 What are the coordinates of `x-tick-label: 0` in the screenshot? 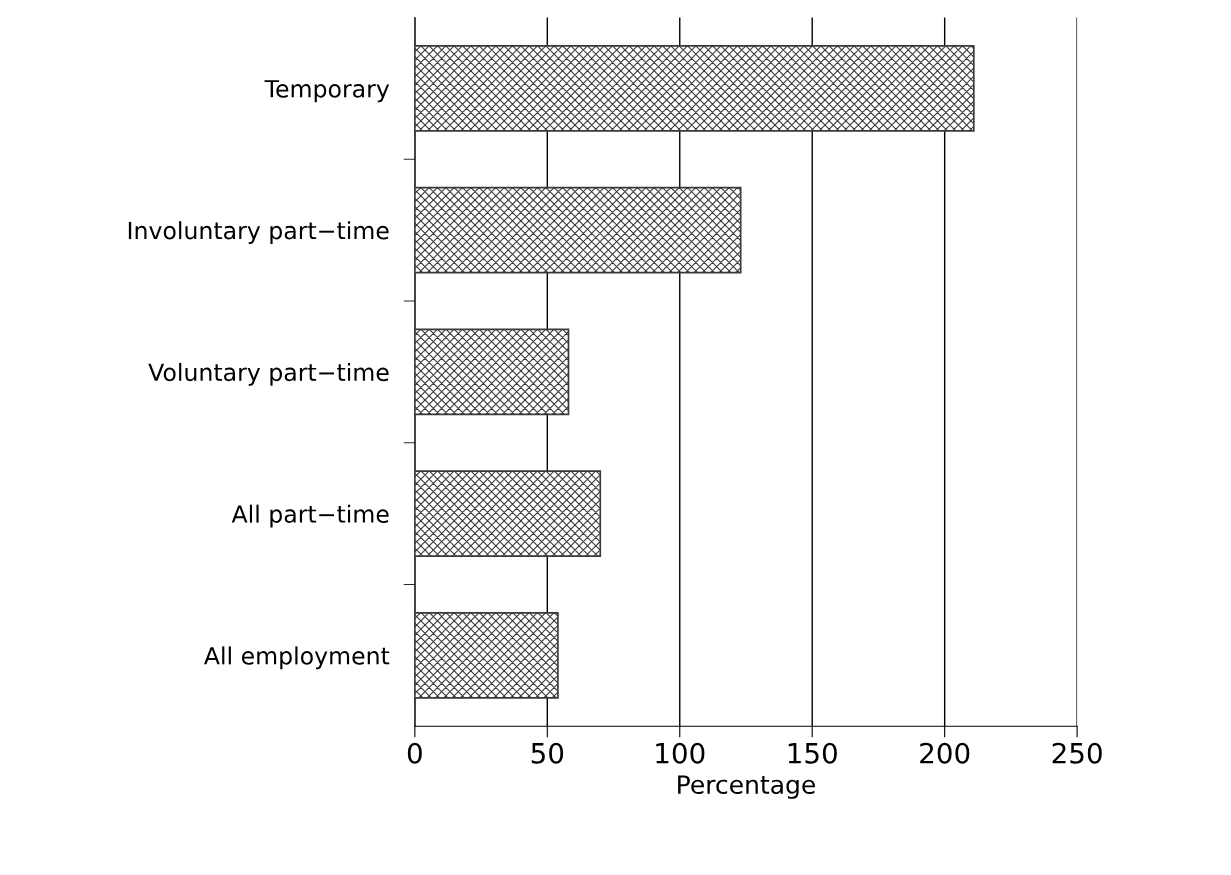 It's located at (414, 753).